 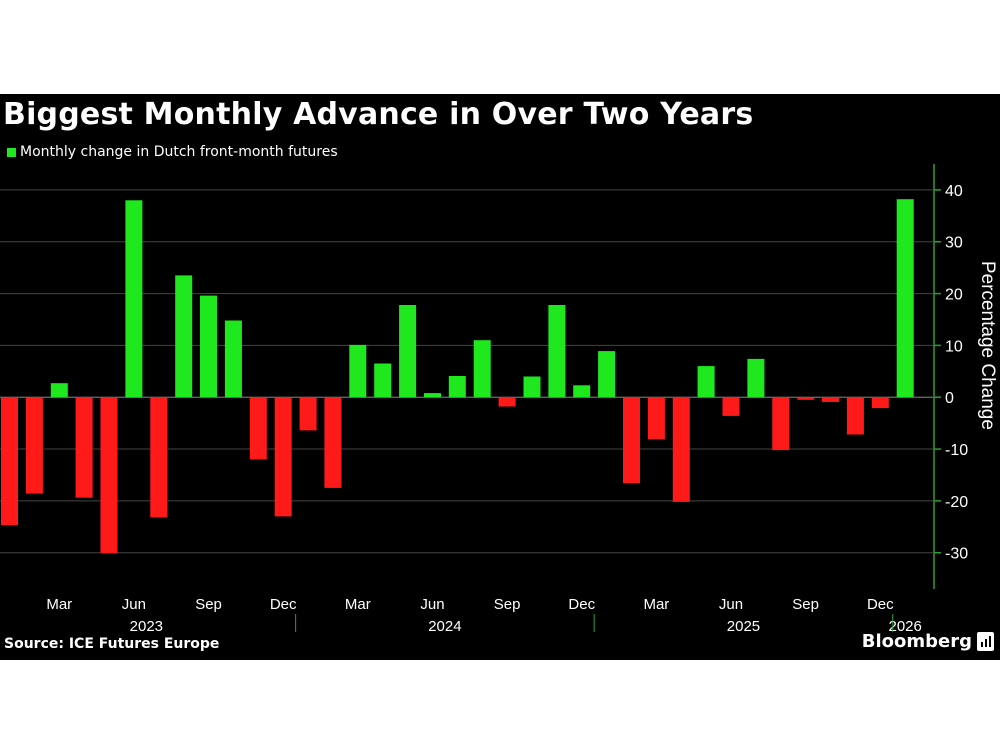 I want to click on legend-swatch, so click(x=11, y=152).